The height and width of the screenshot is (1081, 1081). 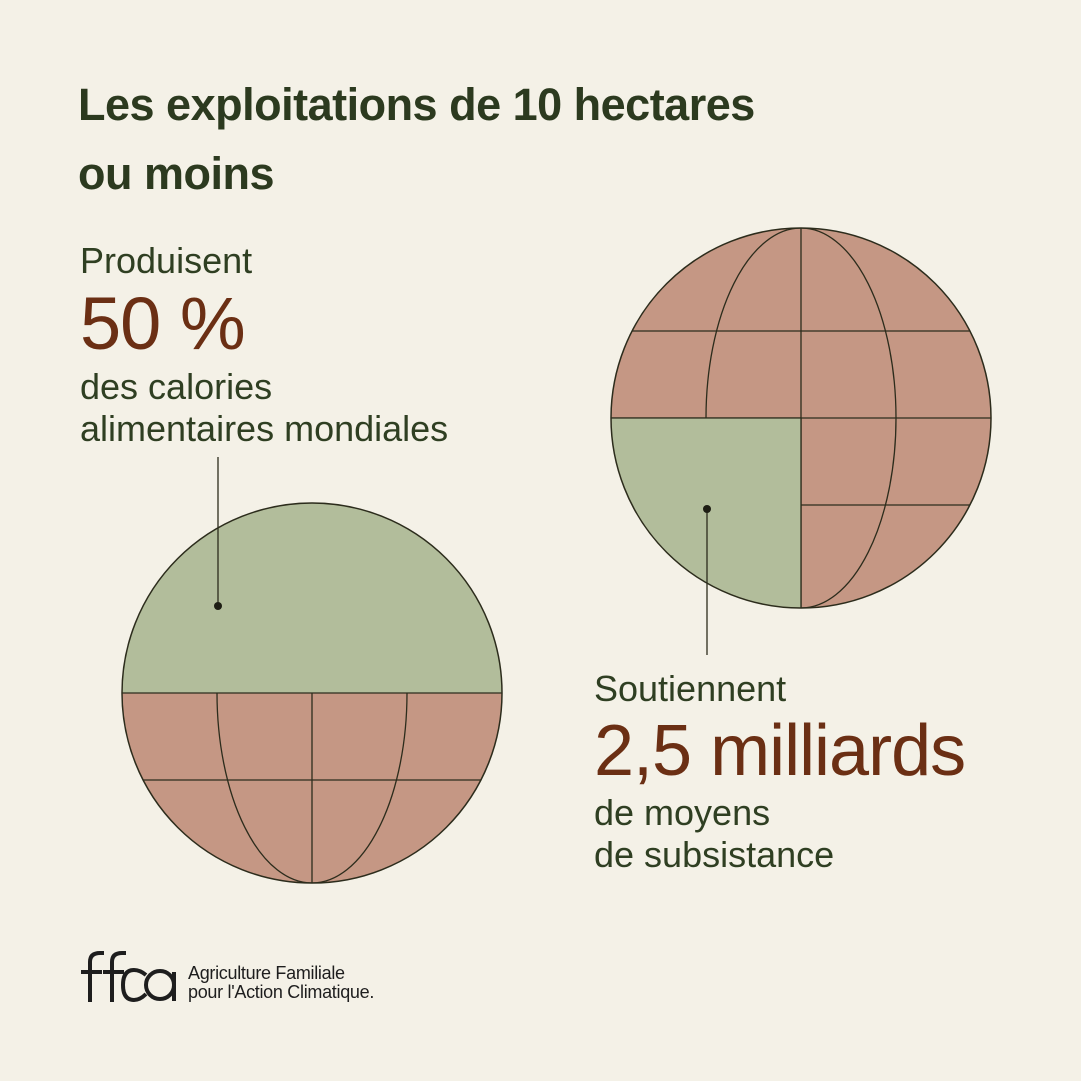 I want to click on right-globe-outline, so click(x=801, y=418).